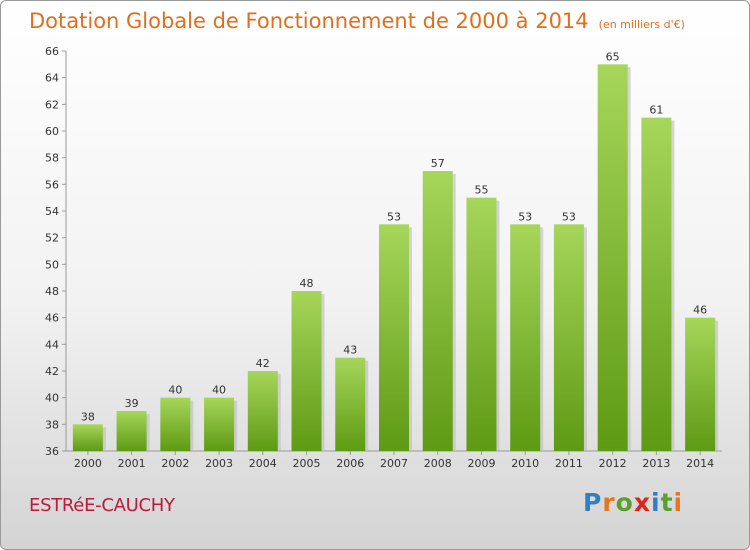 The height and width of the screenshot is (550, 750). I want to click on y-tick-label: 56, so click(52, 184).